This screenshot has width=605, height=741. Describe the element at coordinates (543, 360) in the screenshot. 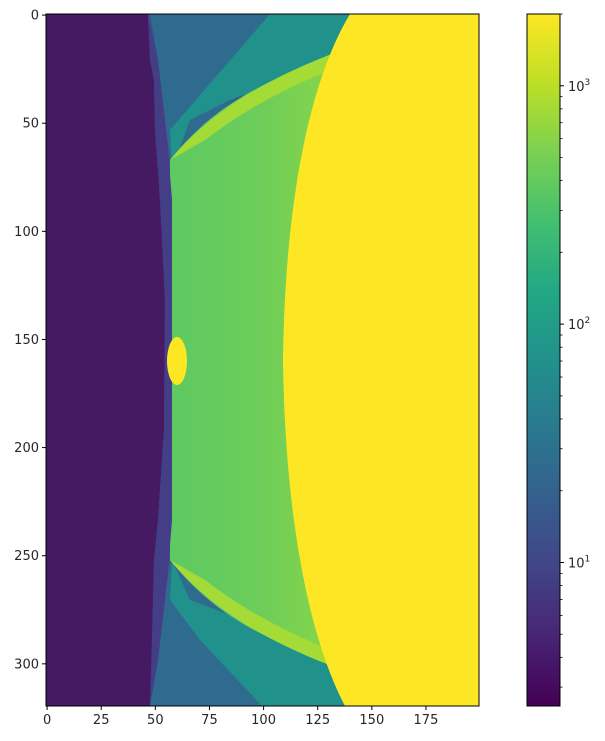

I see `colorbar` at that location.